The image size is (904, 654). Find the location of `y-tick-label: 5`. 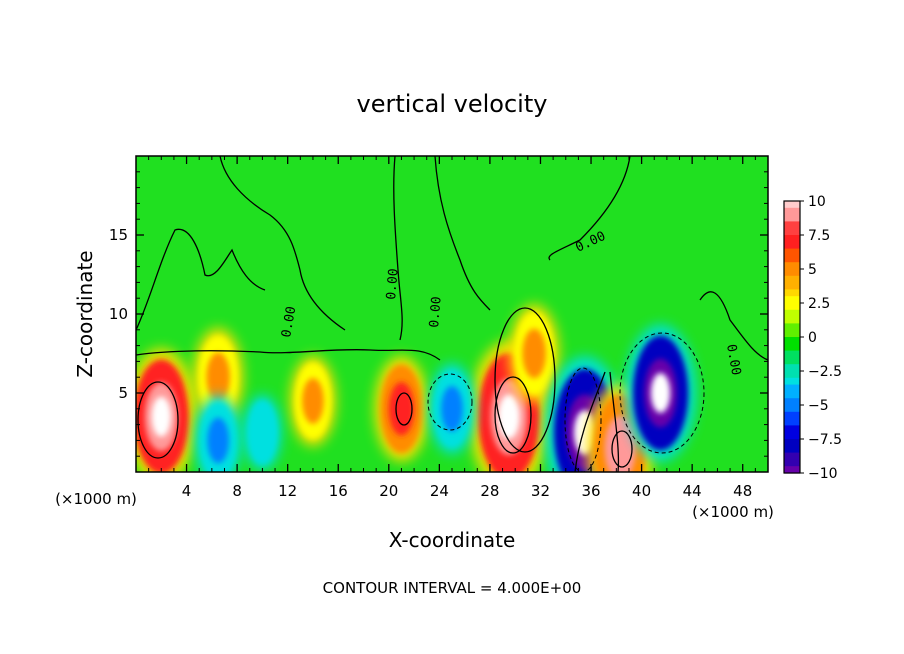

y-tick-label: 5 is located at coordinates (123, 393).